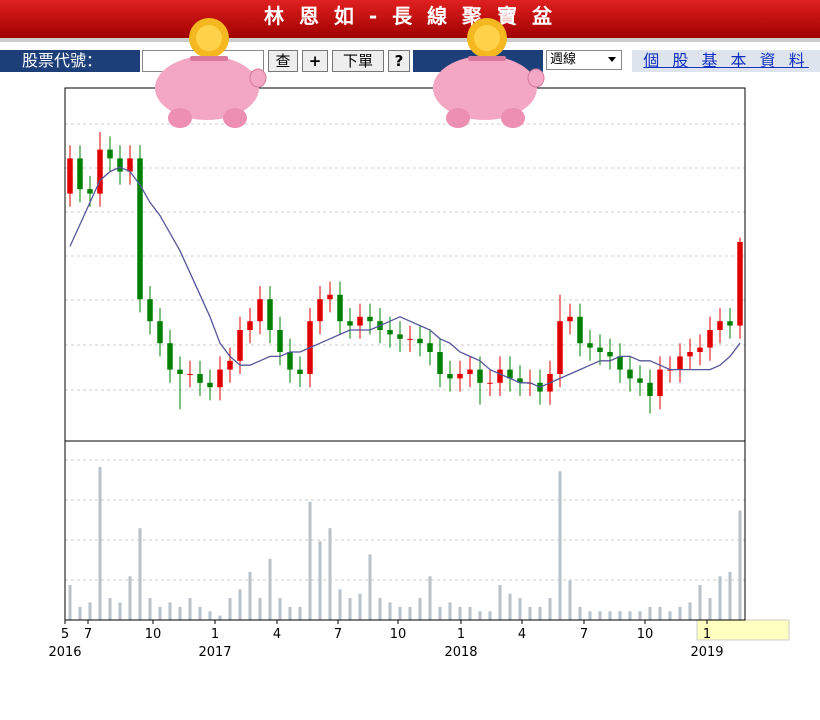  What do you see at coordinates (70, 61) in the screenshot?
I see `stock-code-label: 股票代號：` at bounding box center [70, 61].